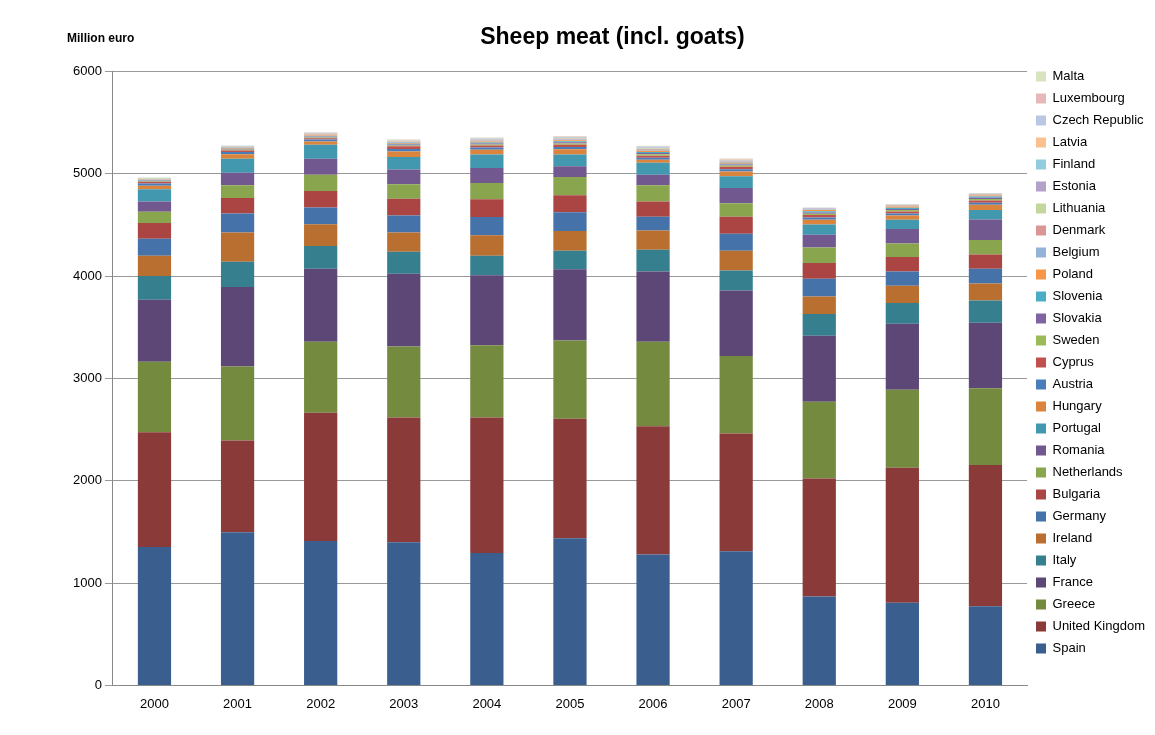  Describe the element at coordinates (1076, 252) in the screenshot. I see `legend-label: Belgium` at that location.